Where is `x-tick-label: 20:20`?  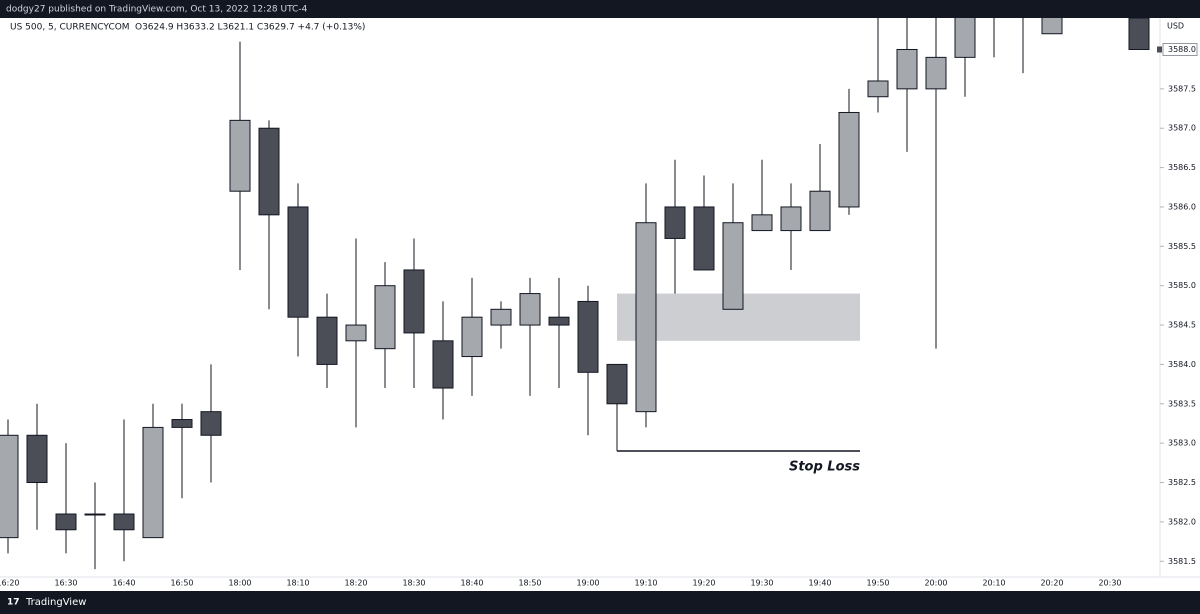 x-tick-label: 20:20 is located at coordinates (1051, 583).